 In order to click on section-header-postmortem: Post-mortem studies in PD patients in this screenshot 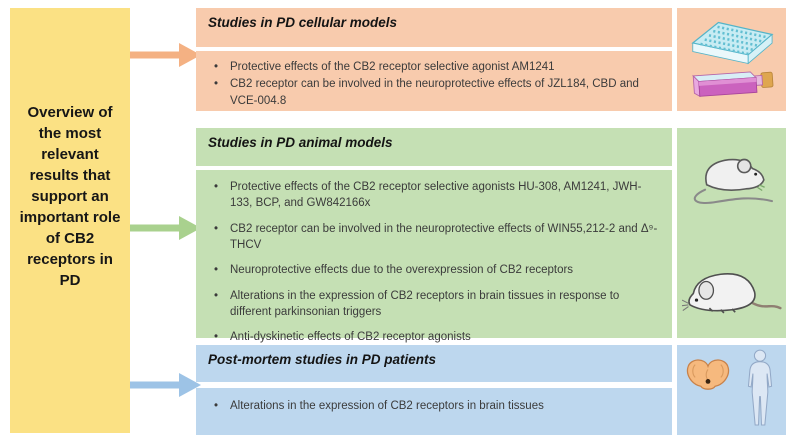, I will do `click(434, 363)`.